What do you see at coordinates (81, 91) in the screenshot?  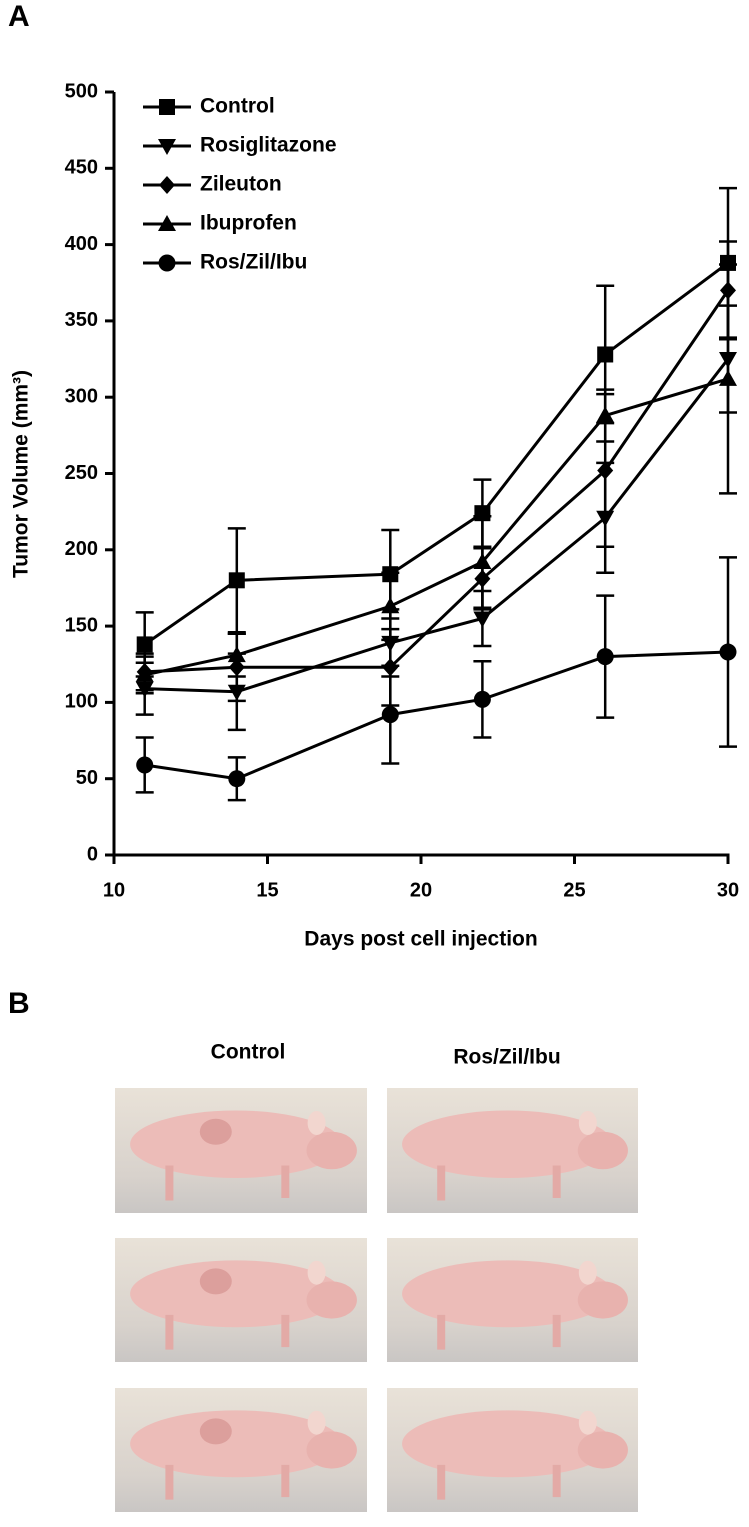 I see `y-tick-label: 500` at bounding box center [81, 91].